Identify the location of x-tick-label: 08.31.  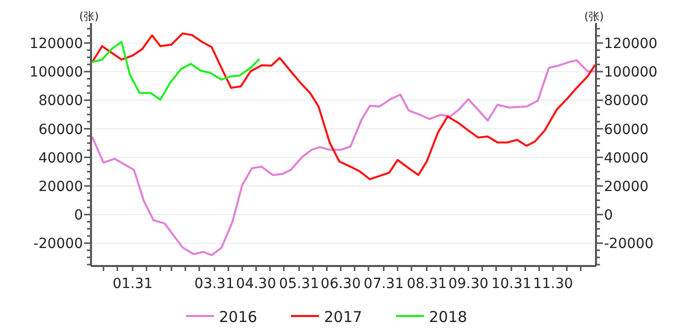
(426, 284).